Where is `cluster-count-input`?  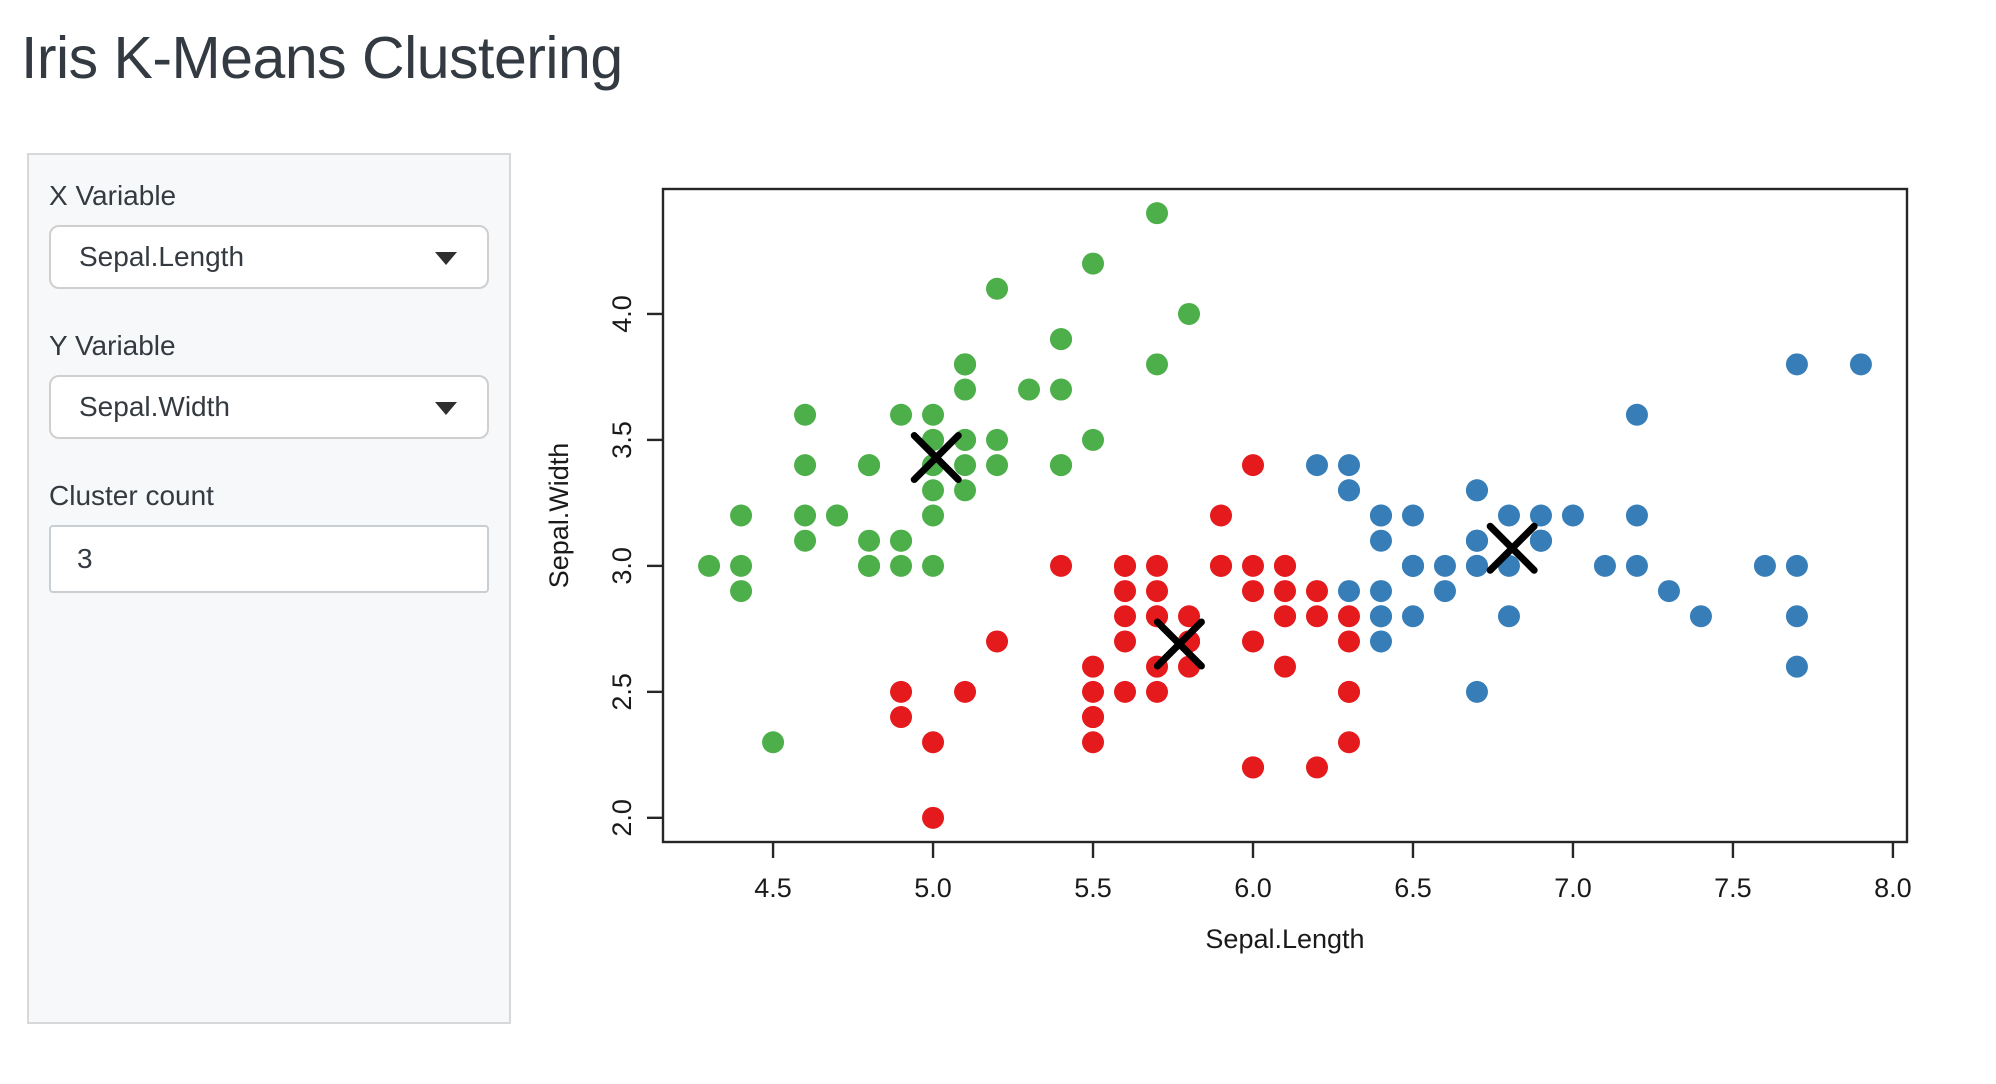 cluster-count-input is located at coordinates (269, 559).